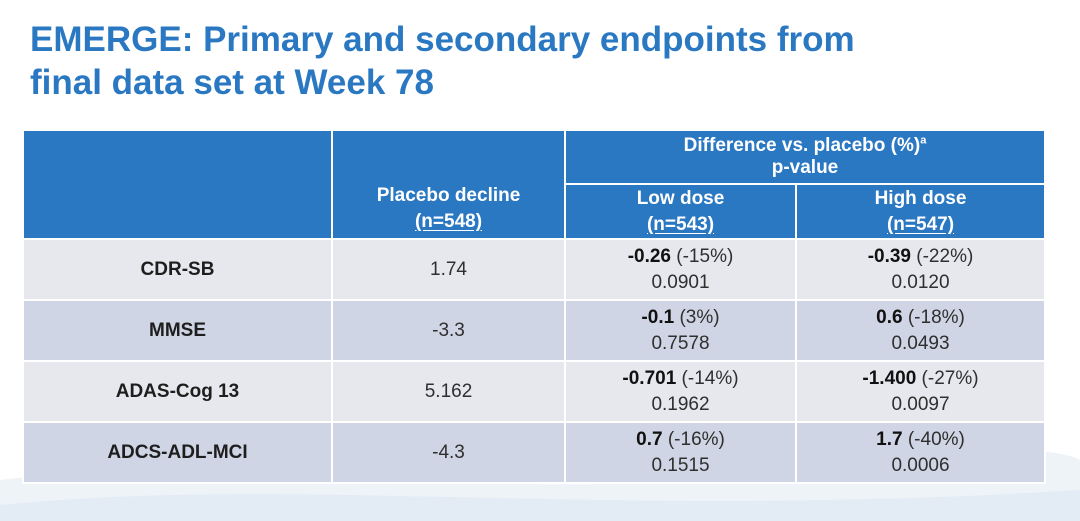 The height and width of the screenshot is (521, 1080). I want to click on low-pvalue: 0.7578, so click(680, 343).